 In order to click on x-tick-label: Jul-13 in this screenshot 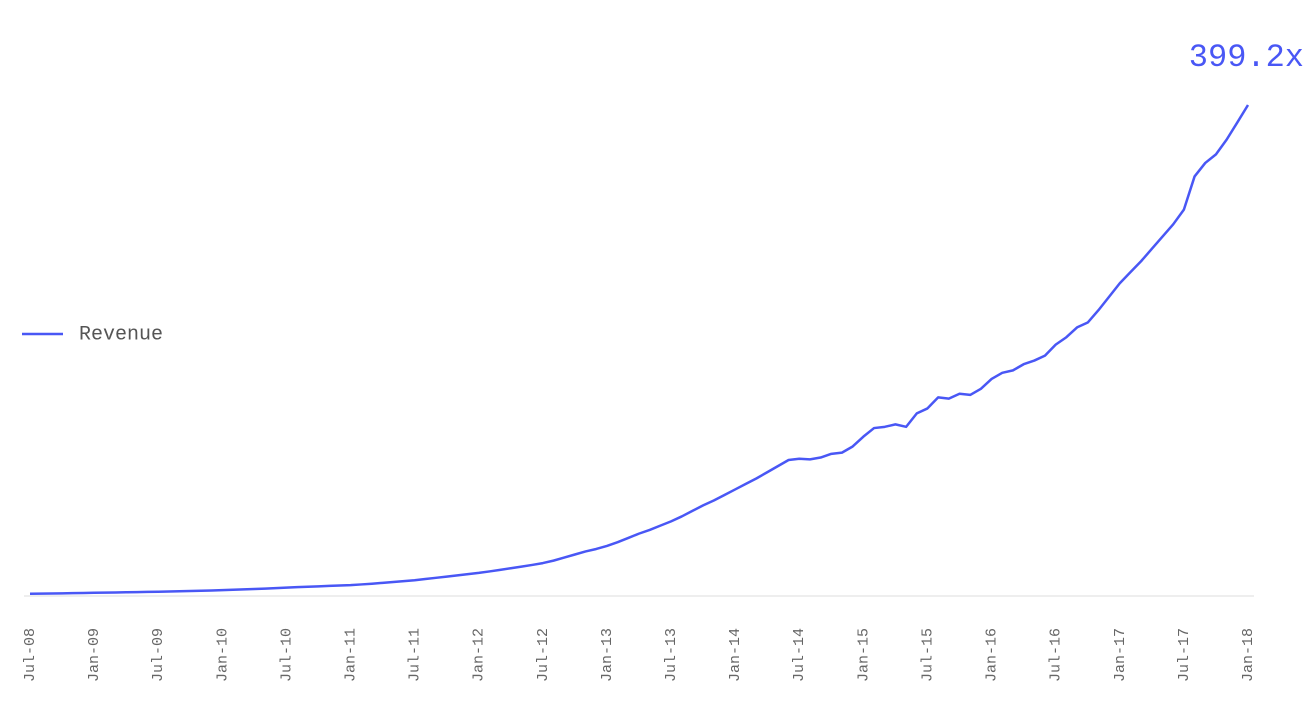, I will do `click(671, 655)`.